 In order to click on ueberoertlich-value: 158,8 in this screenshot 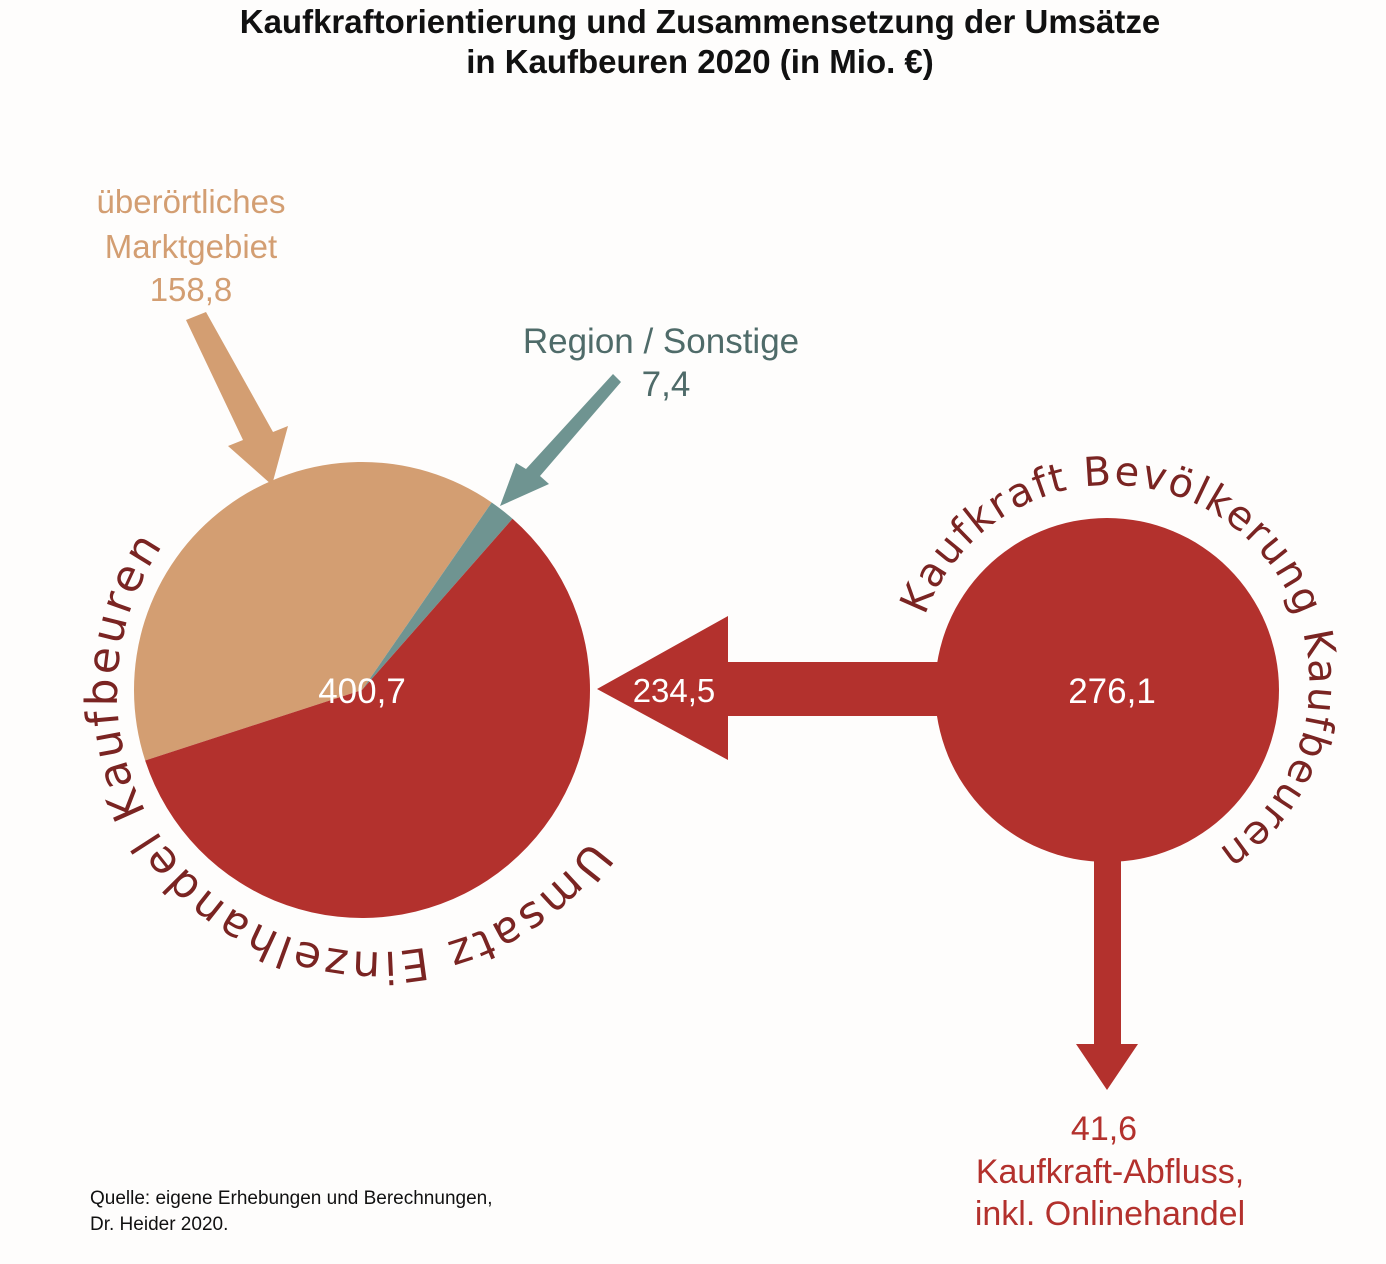, I will do `click(191, 289)`.